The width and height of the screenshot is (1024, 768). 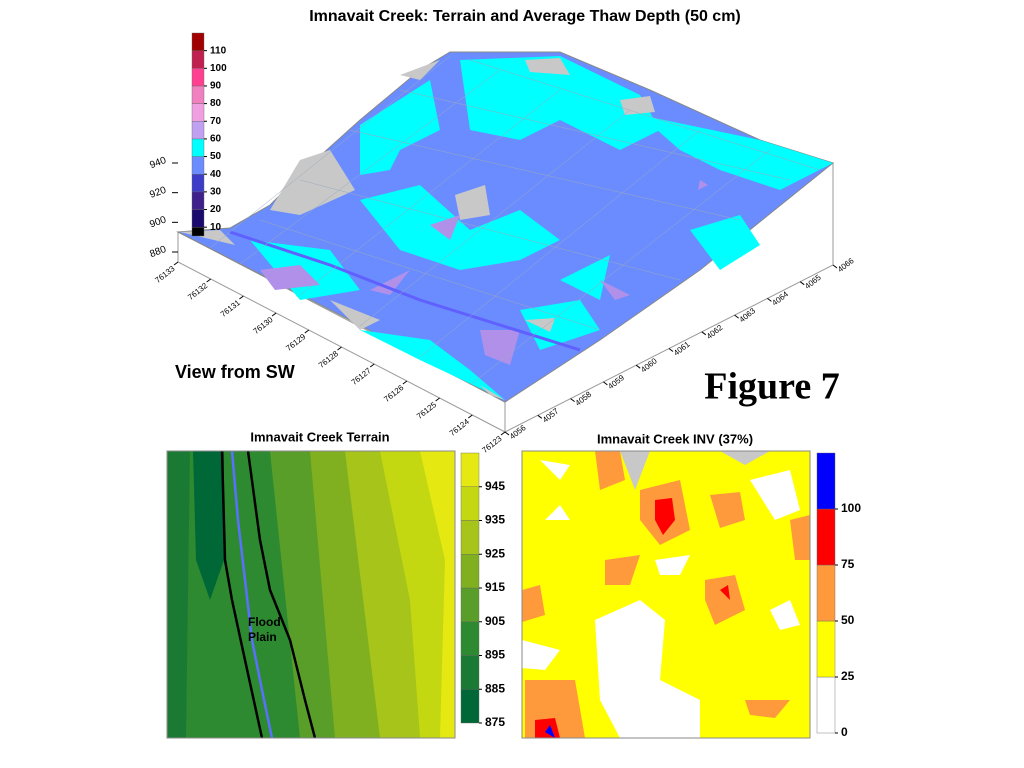 What do you see at coordinates (495, 587) in the screenshot?
I see `colorbar-label: 915` at bounding box center [495, 587].